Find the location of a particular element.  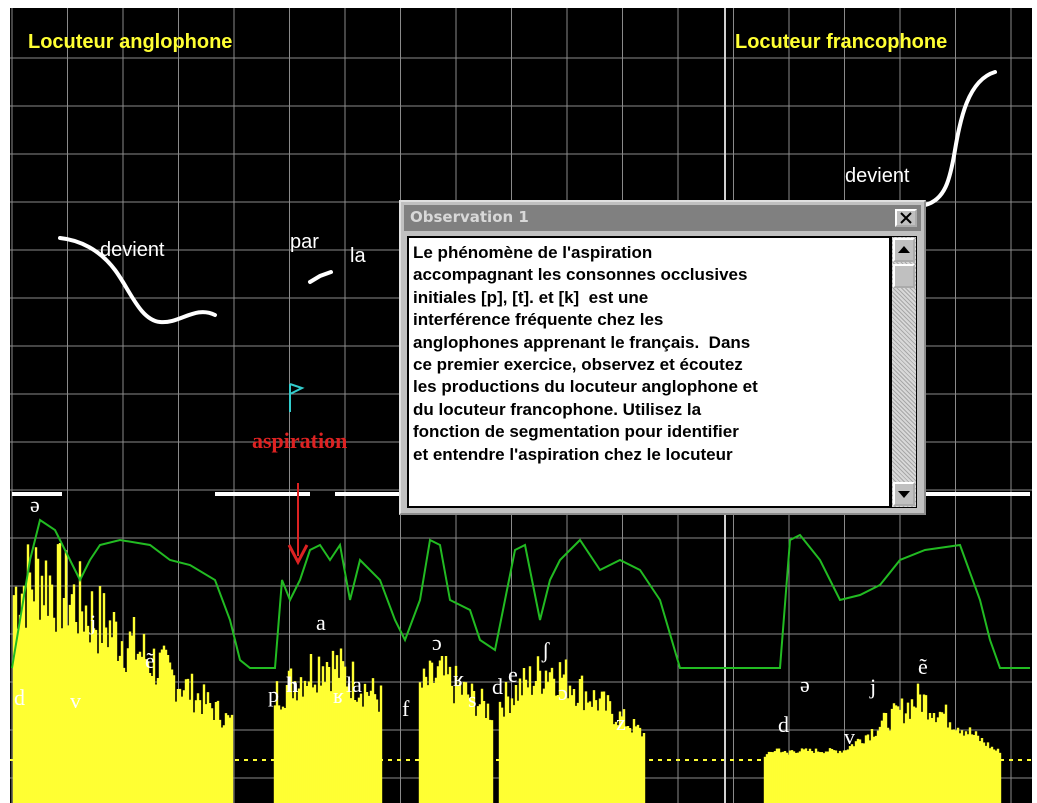

panel-title: Locuteur anglophone is located at coordinates (130, 42).